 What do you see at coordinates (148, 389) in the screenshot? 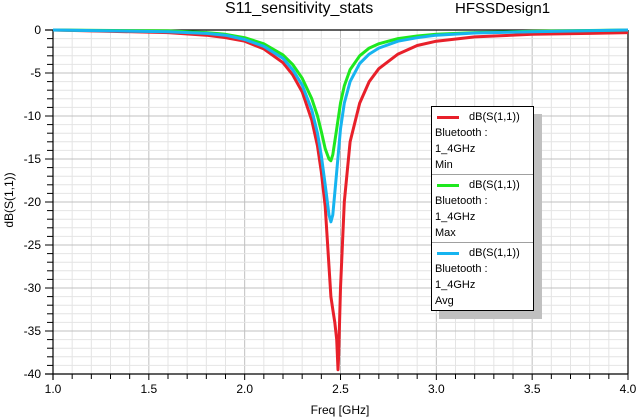
I see `svg-text: 1.5` at bounding box center [148, 389].